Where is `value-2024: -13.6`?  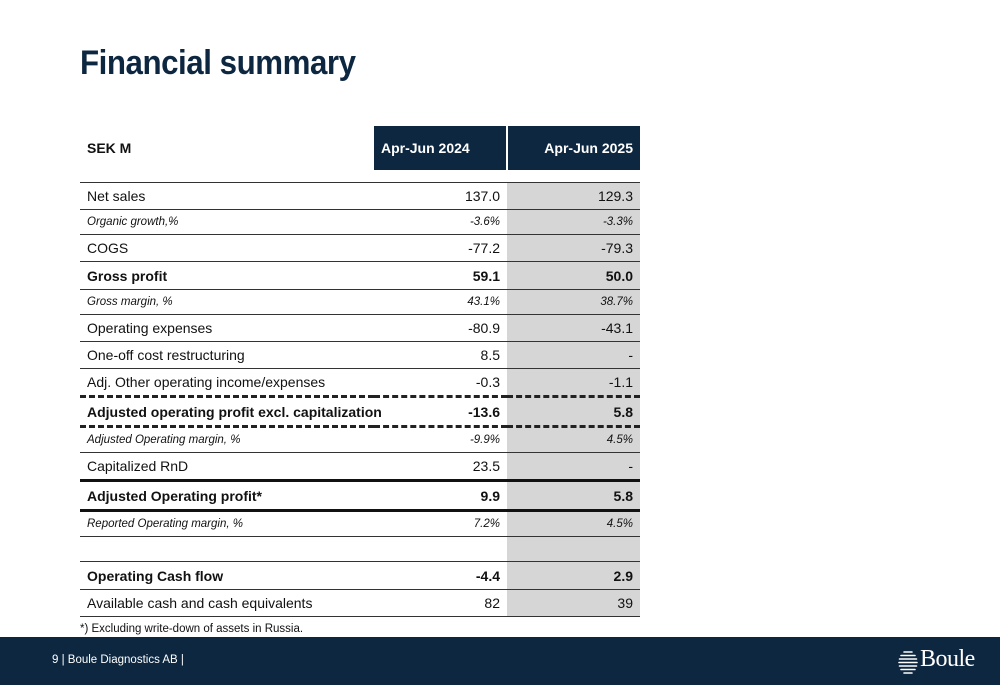 value-2024: -13.6 is located at coordinates (440, 411).